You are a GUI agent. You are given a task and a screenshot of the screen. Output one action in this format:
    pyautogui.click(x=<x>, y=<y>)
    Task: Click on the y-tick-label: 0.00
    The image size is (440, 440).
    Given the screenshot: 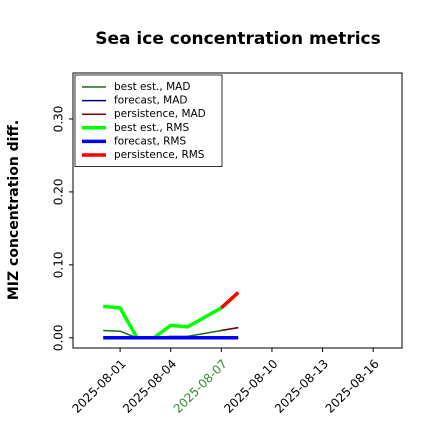 What is the action you would take?
    pyautogui.click(x=59, y=337)
    